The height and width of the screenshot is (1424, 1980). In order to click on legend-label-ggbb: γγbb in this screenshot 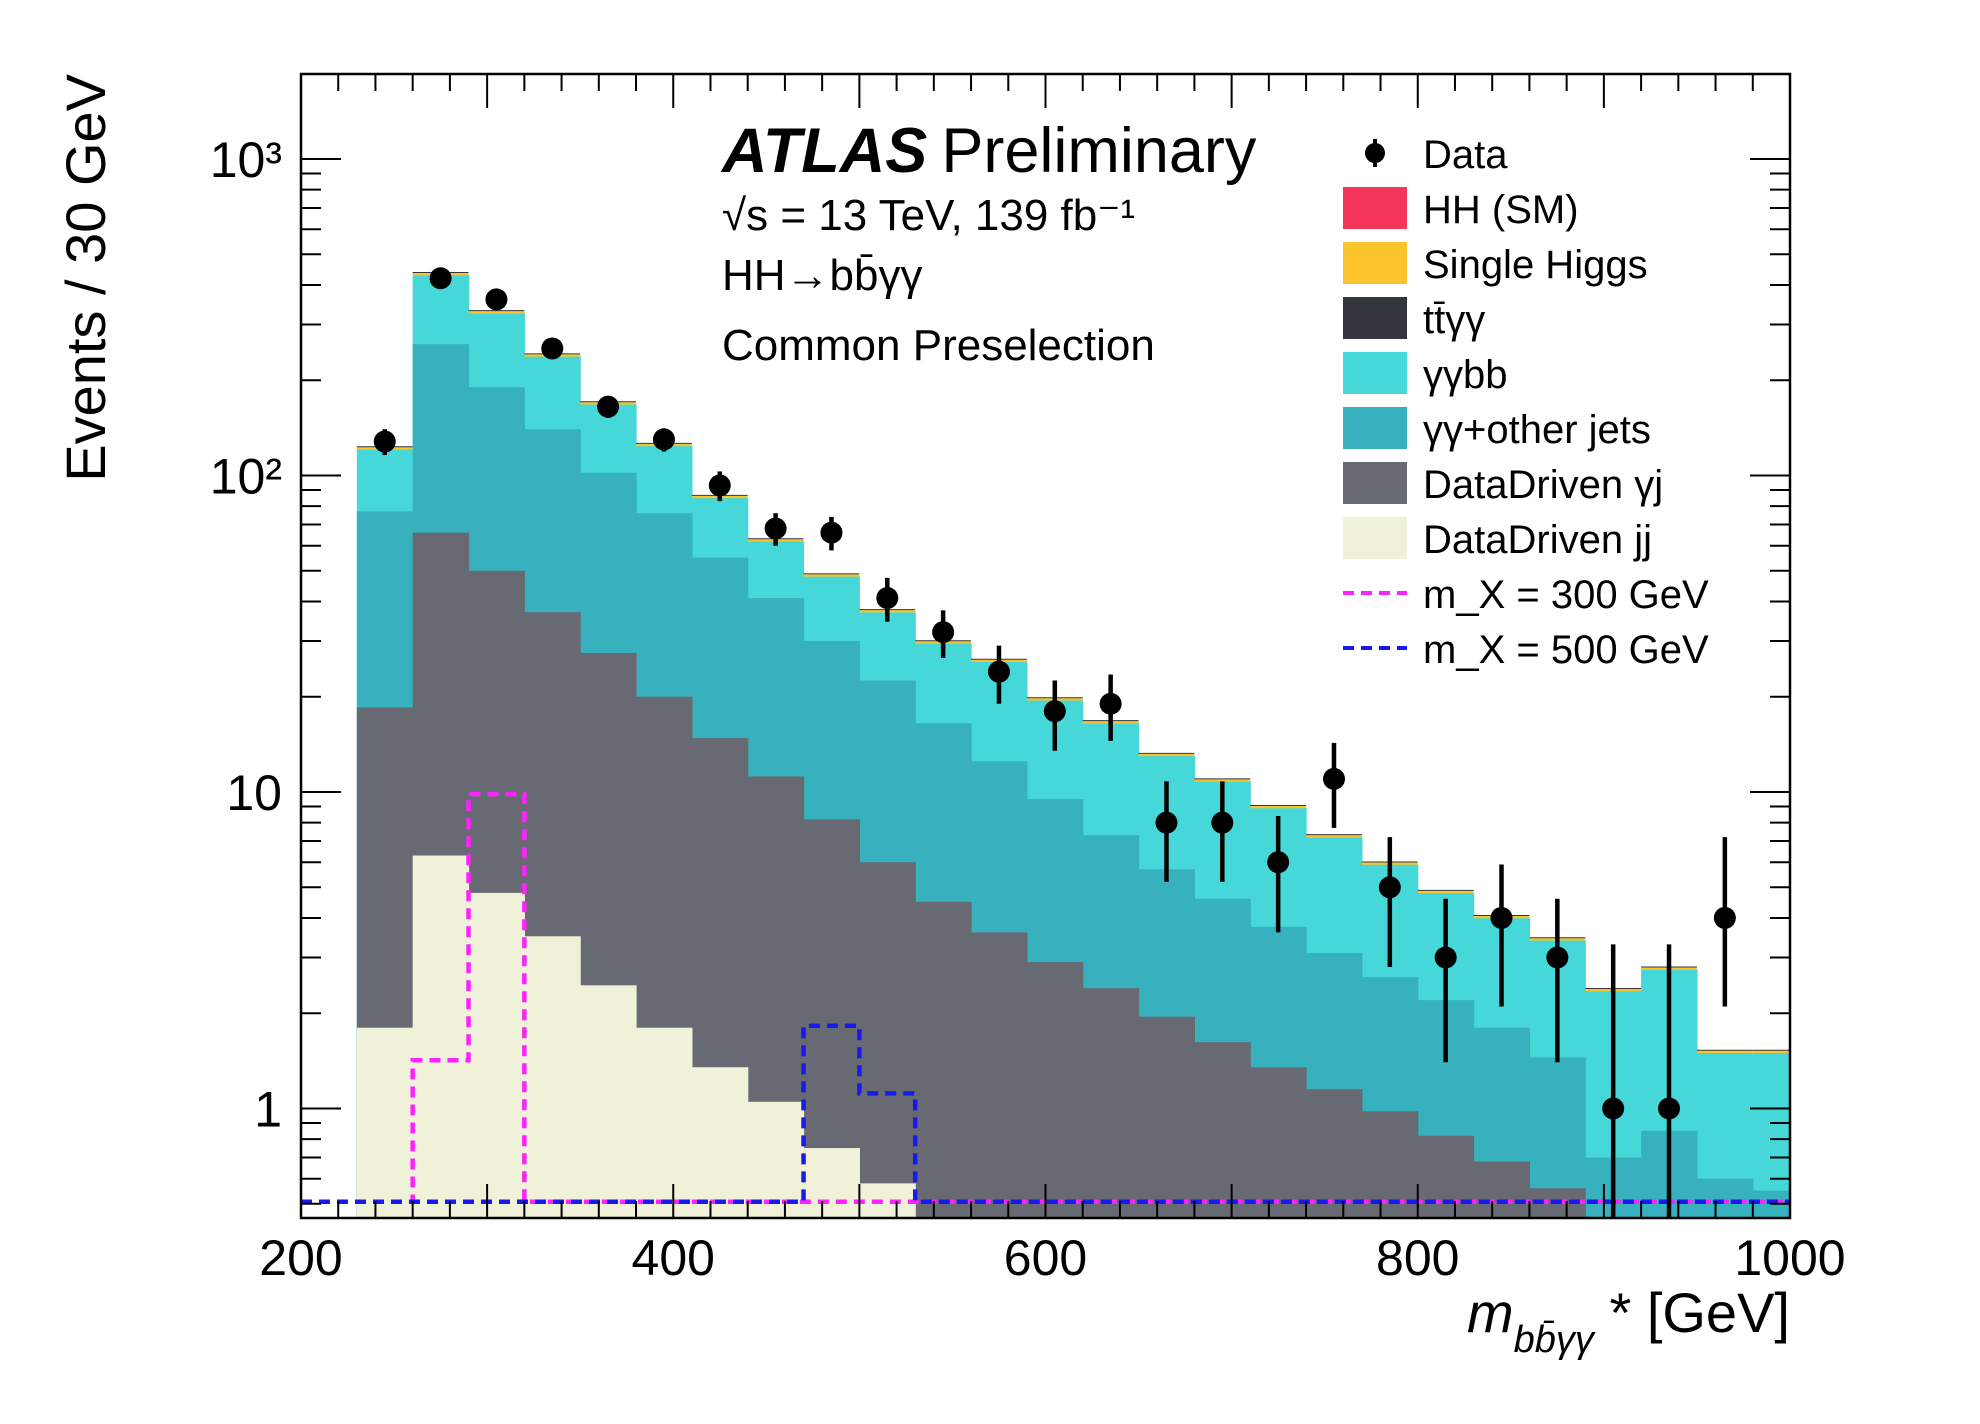, I will do `click(1465, 375)`.